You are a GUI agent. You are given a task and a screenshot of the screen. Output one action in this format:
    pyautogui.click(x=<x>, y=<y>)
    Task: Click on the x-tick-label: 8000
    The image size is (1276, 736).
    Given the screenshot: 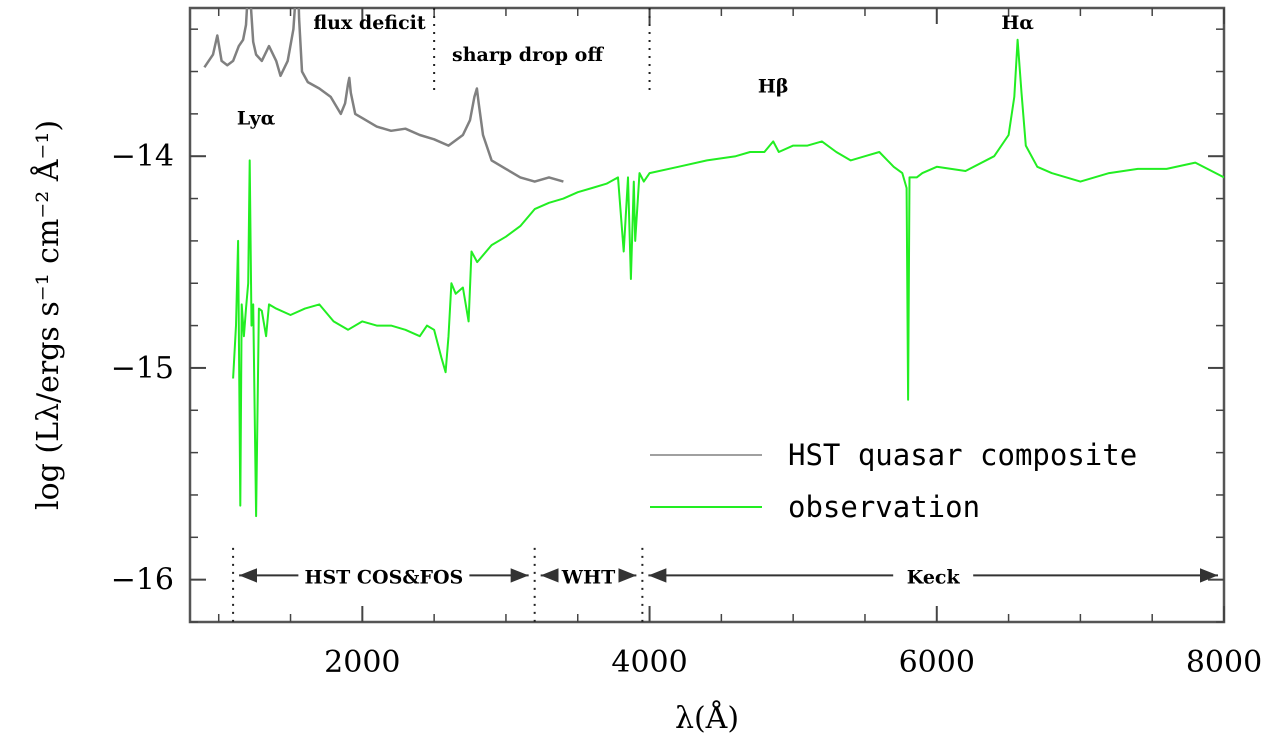 What is the action you would take?
    pyautogui.click(x=1224, y=662)
    